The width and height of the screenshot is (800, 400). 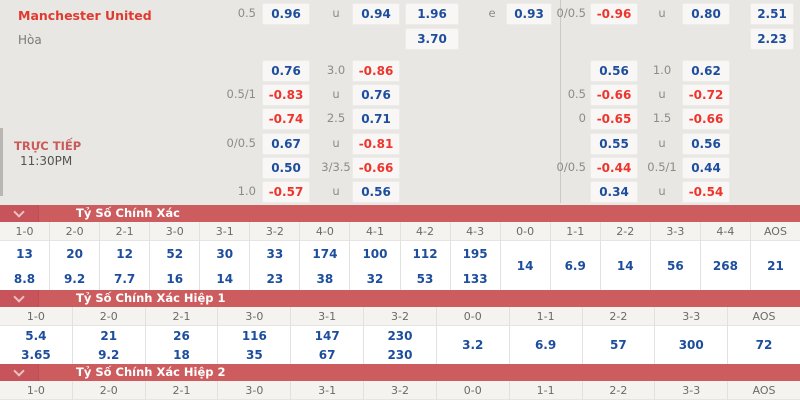 What do you see at coordinates (425, 278) in the screenshot?
I see `score-odds-away: 53` at bounding box center [425, 278].